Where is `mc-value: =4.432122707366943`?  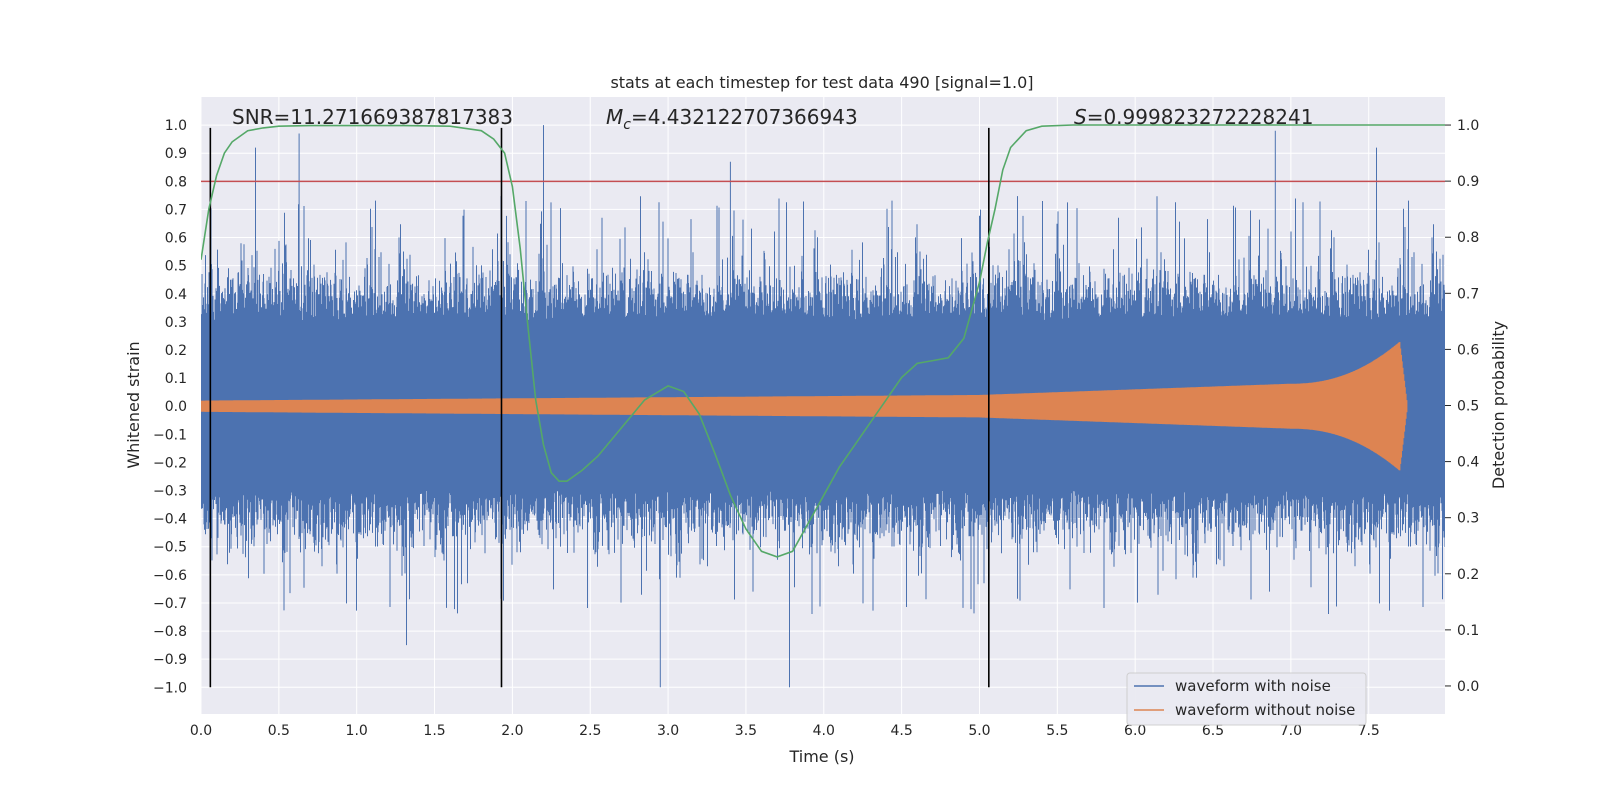 mc-value: =4.432122707366943 is located at coordinates (744, 117).